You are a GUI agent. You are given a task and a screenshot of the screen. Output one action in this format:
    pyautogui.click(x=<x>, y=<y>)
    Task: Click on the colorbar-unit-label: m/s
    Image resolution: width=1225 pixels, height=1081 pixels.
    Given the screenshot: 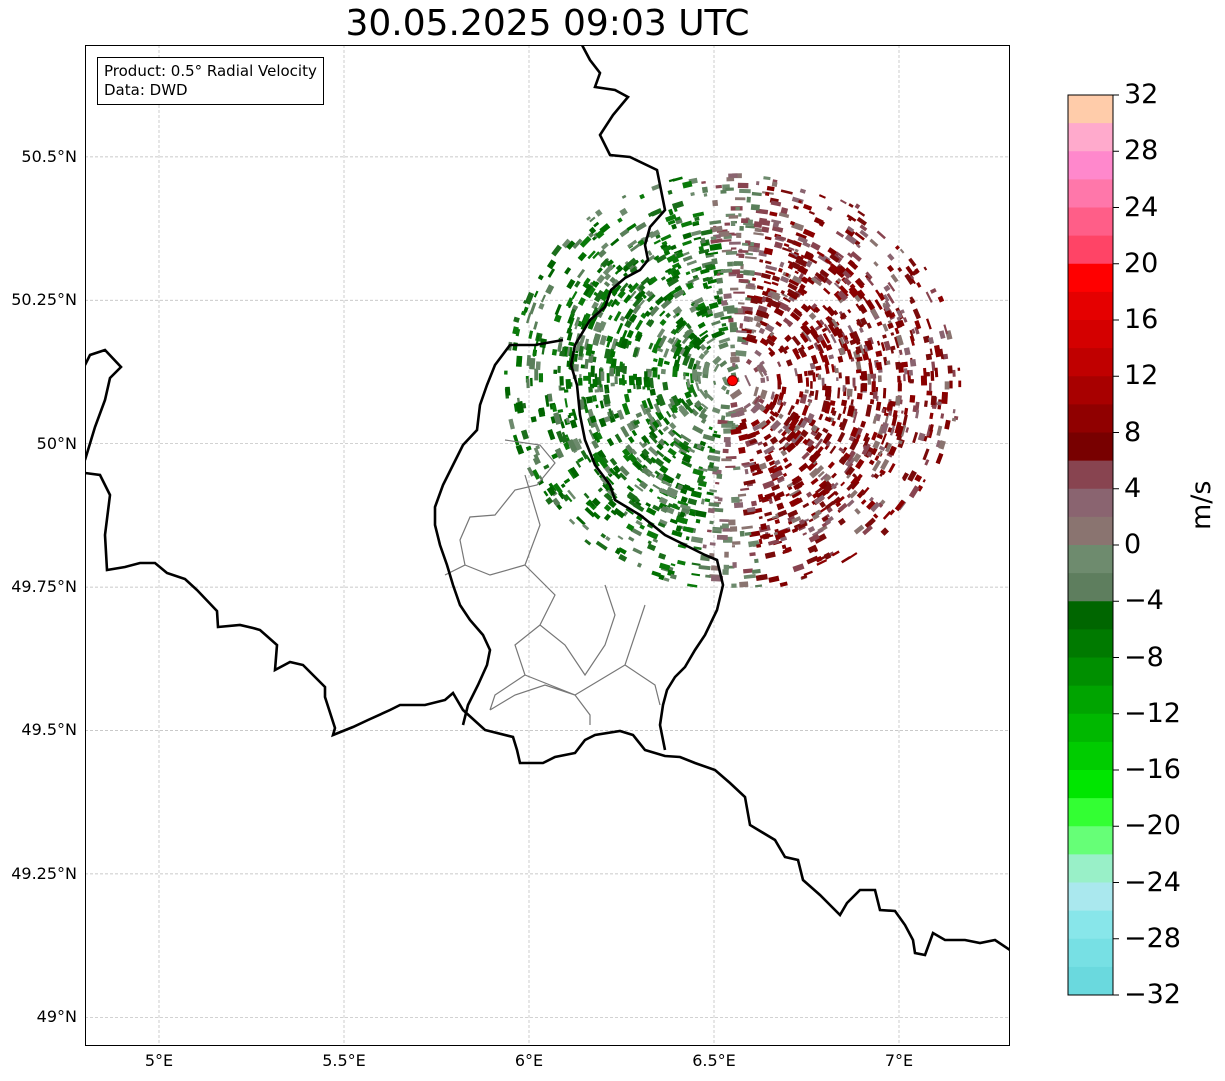 What is the action you would take?
    pyautogui.click(x=1201, y=505)
    